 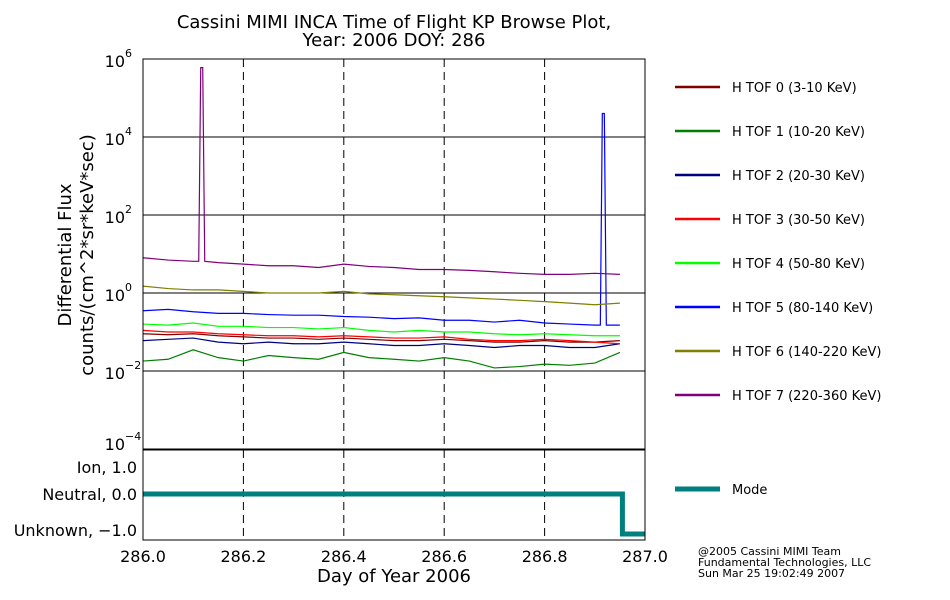 I want to click on y-tick-exponent: 6, so click(x=128, y=53).